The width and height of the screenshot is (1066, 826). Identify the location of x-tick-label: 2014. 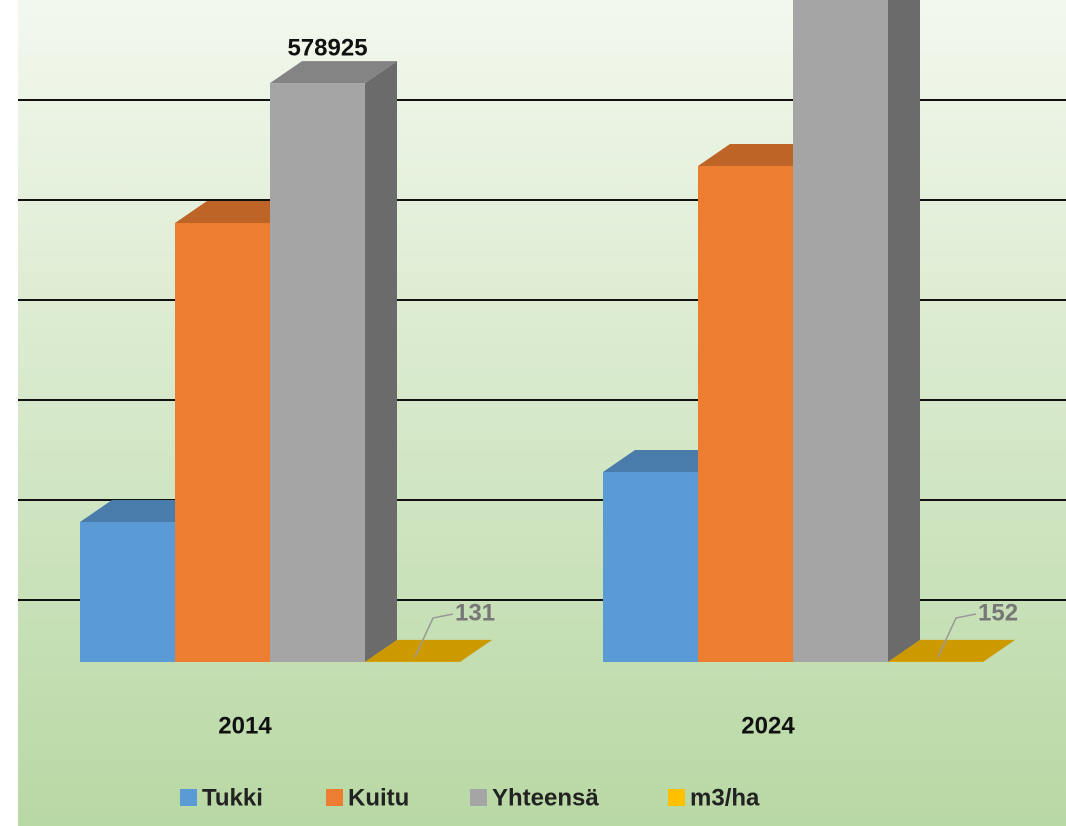
(245, 725).